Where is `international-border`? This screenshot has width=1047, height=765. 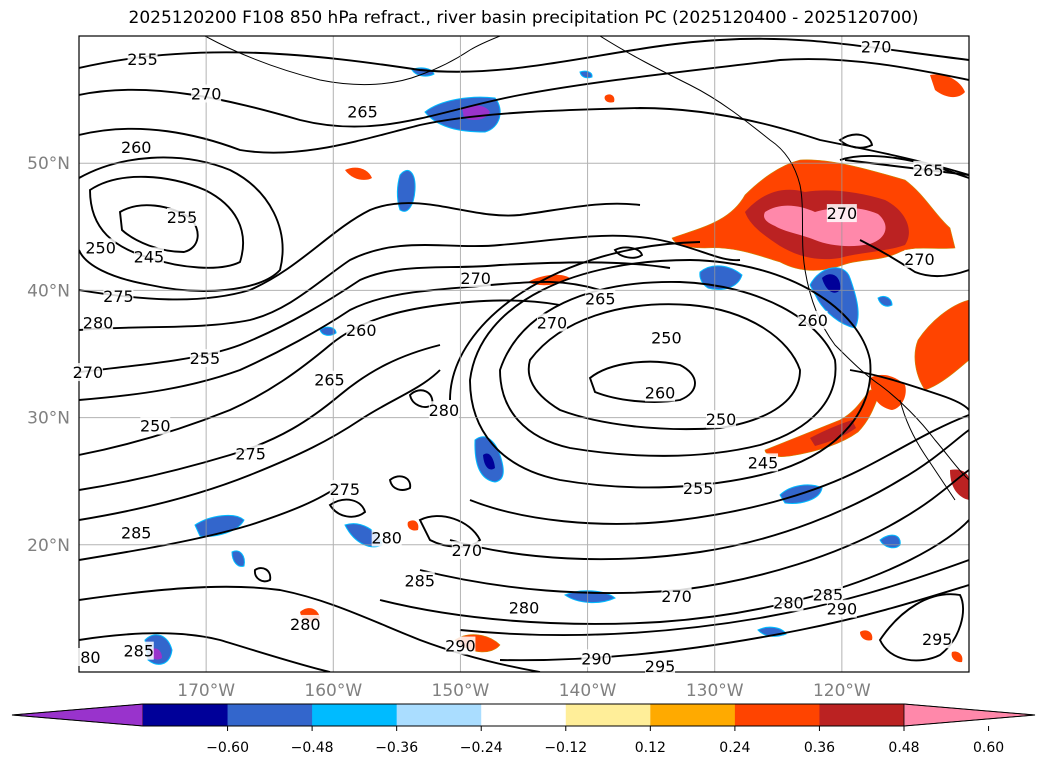
international-border is located at coordinates (906, 167).